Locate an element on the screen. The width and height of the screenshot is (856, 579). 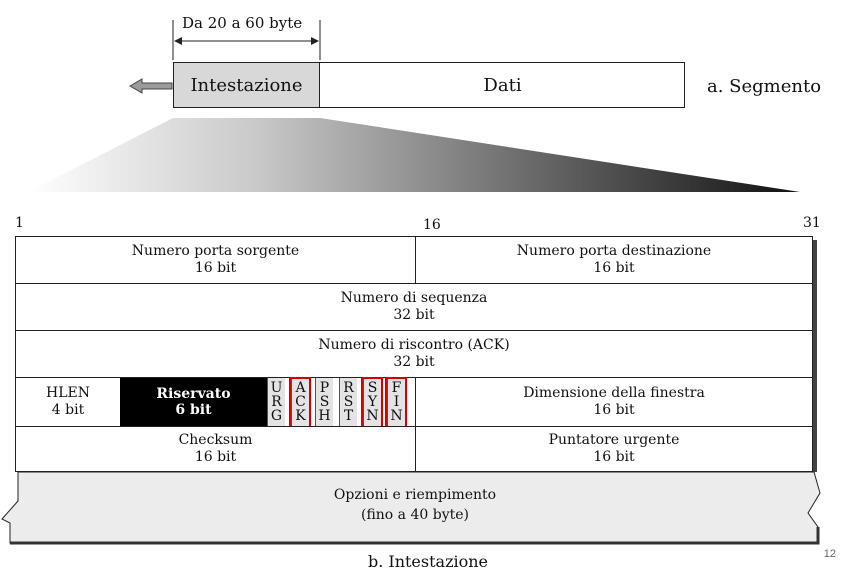
flag-letter: A is located at coordinates (300, 388).